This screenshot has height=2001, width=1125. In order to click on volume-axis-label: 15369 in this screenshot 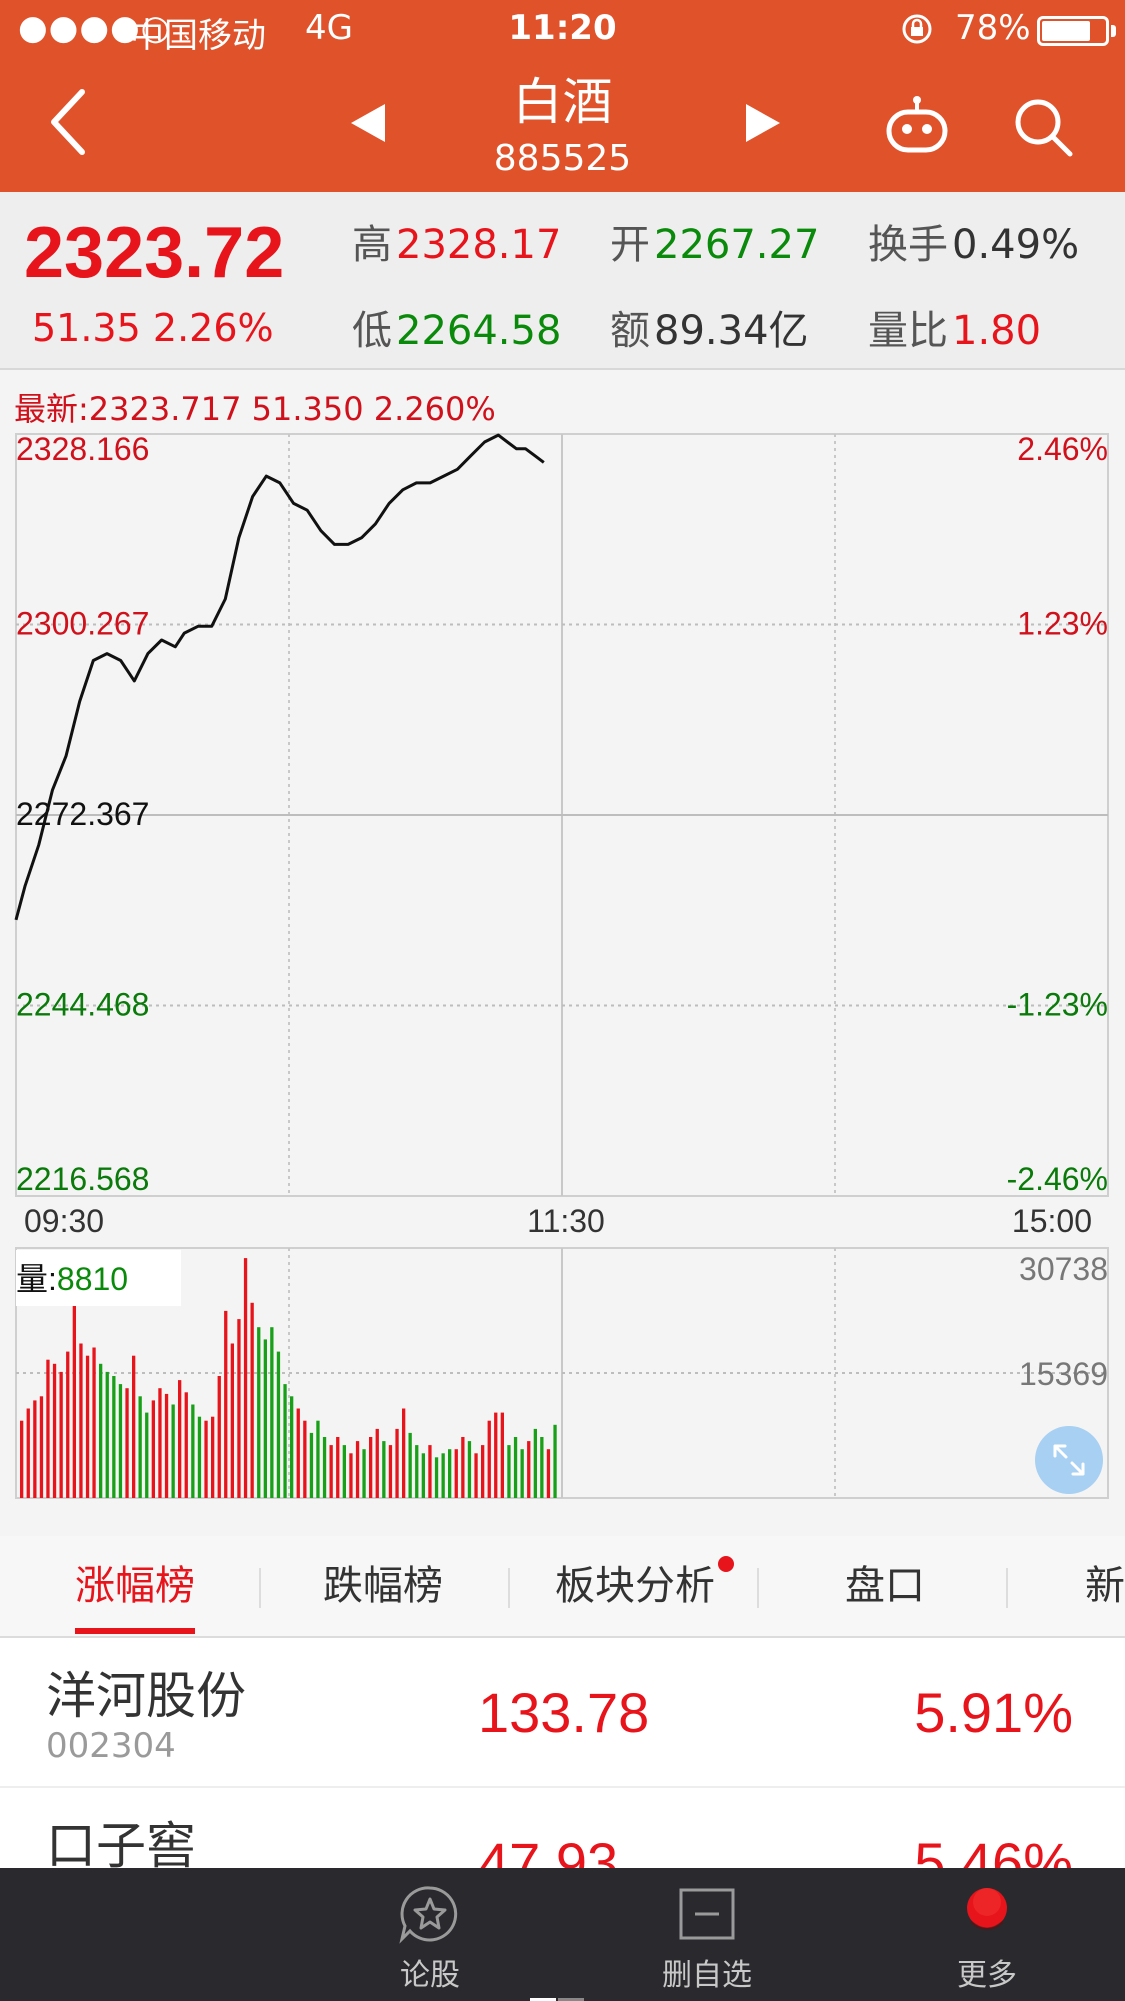, I will do `click(1063, 1374)`.